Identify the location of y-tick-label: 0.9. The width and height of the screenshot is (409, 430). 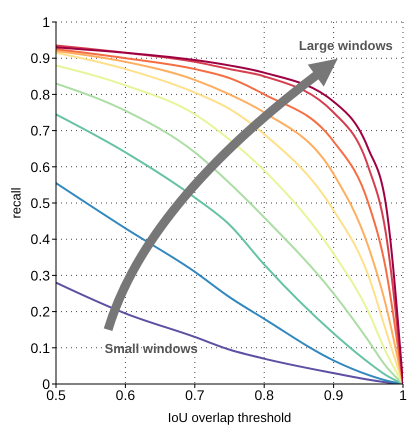
(40, 58).